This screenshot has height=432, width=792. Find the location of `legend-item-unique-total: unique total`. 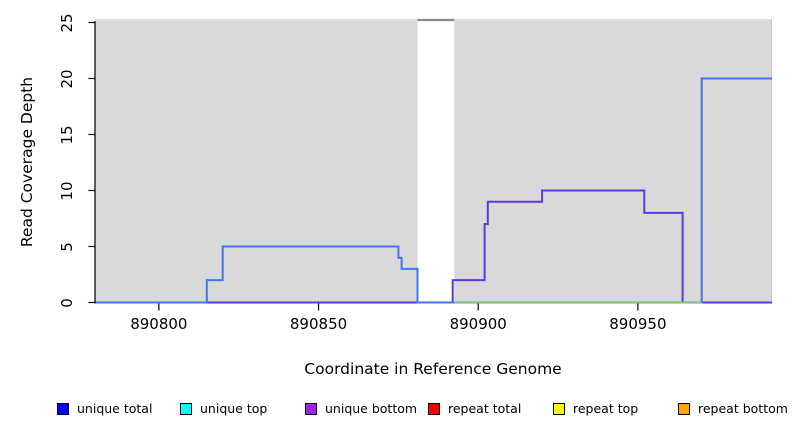

legend-item-unique-total: unique total is located at coordinates (104, 409).